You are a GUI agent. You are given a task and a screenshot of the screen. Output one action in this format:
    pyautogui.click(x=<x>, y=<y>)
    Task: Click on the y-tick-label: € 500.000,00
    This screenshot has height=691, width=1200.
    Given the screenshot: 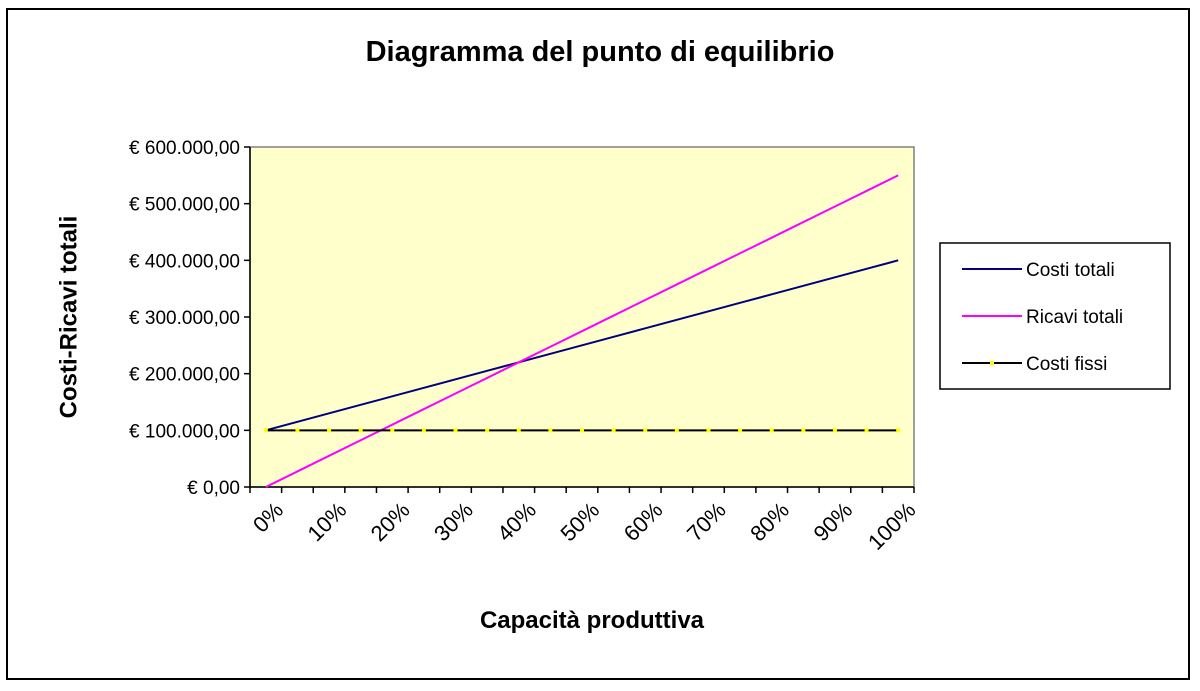 What is the action you would take?
    pyautogui.click(x=184, y=205)
    